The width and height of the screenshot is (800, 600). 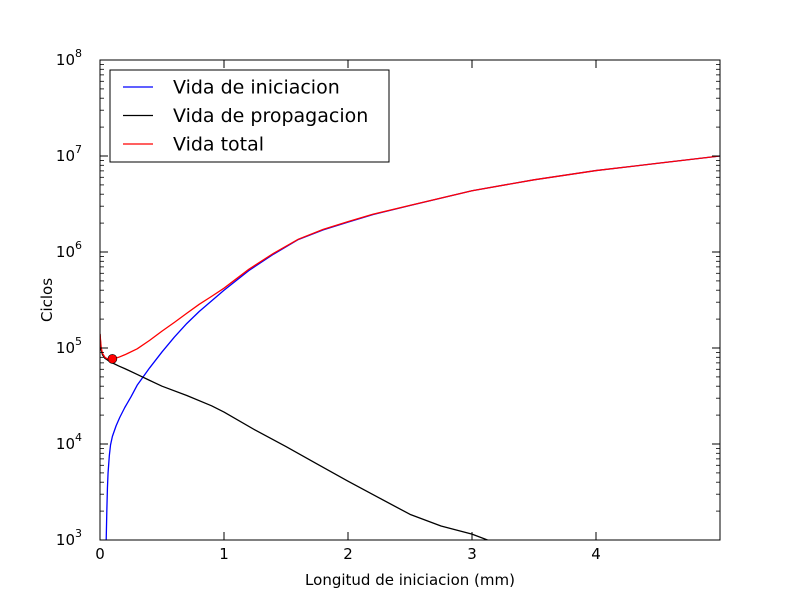 I want to click on y-tick-label: 10⁷, so click(x=69, y=154).